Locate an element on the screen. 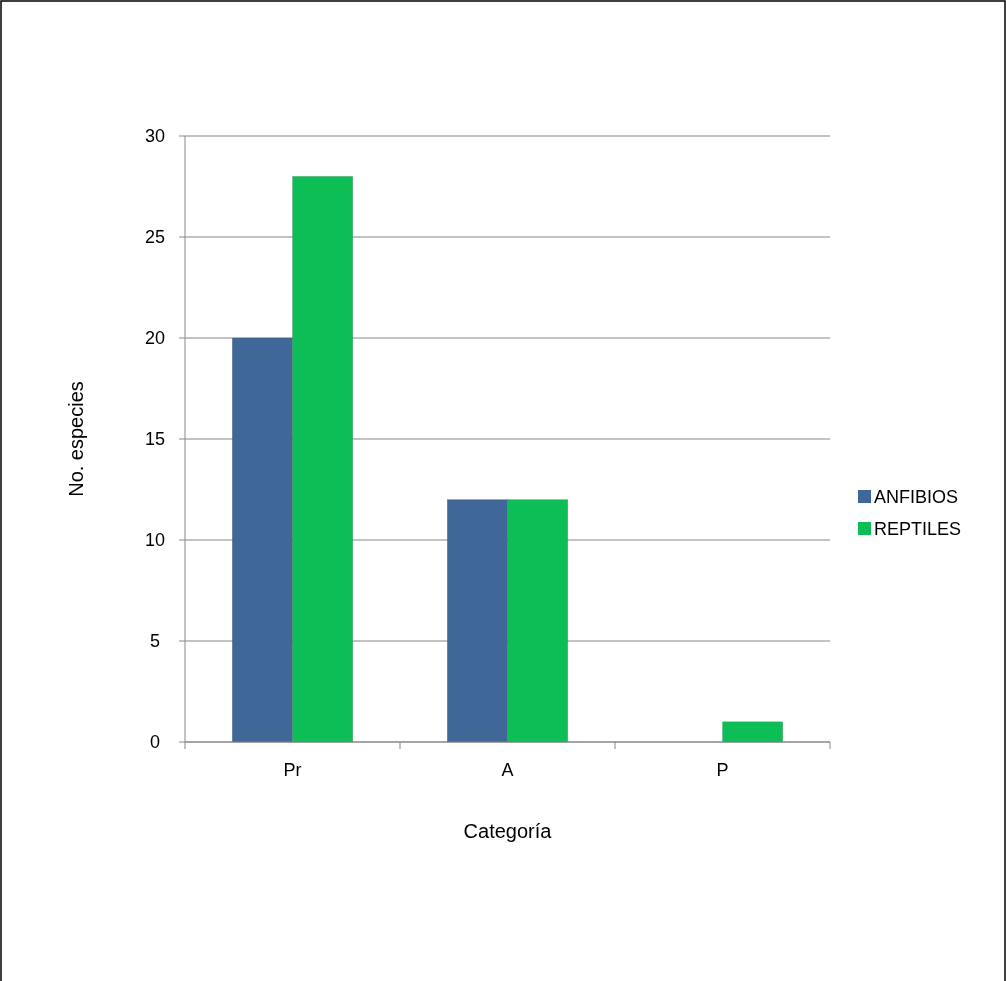 The width and height of the screenshot is (1006, 981). x-tick-label: Pr is located at coordinates (292, 770).